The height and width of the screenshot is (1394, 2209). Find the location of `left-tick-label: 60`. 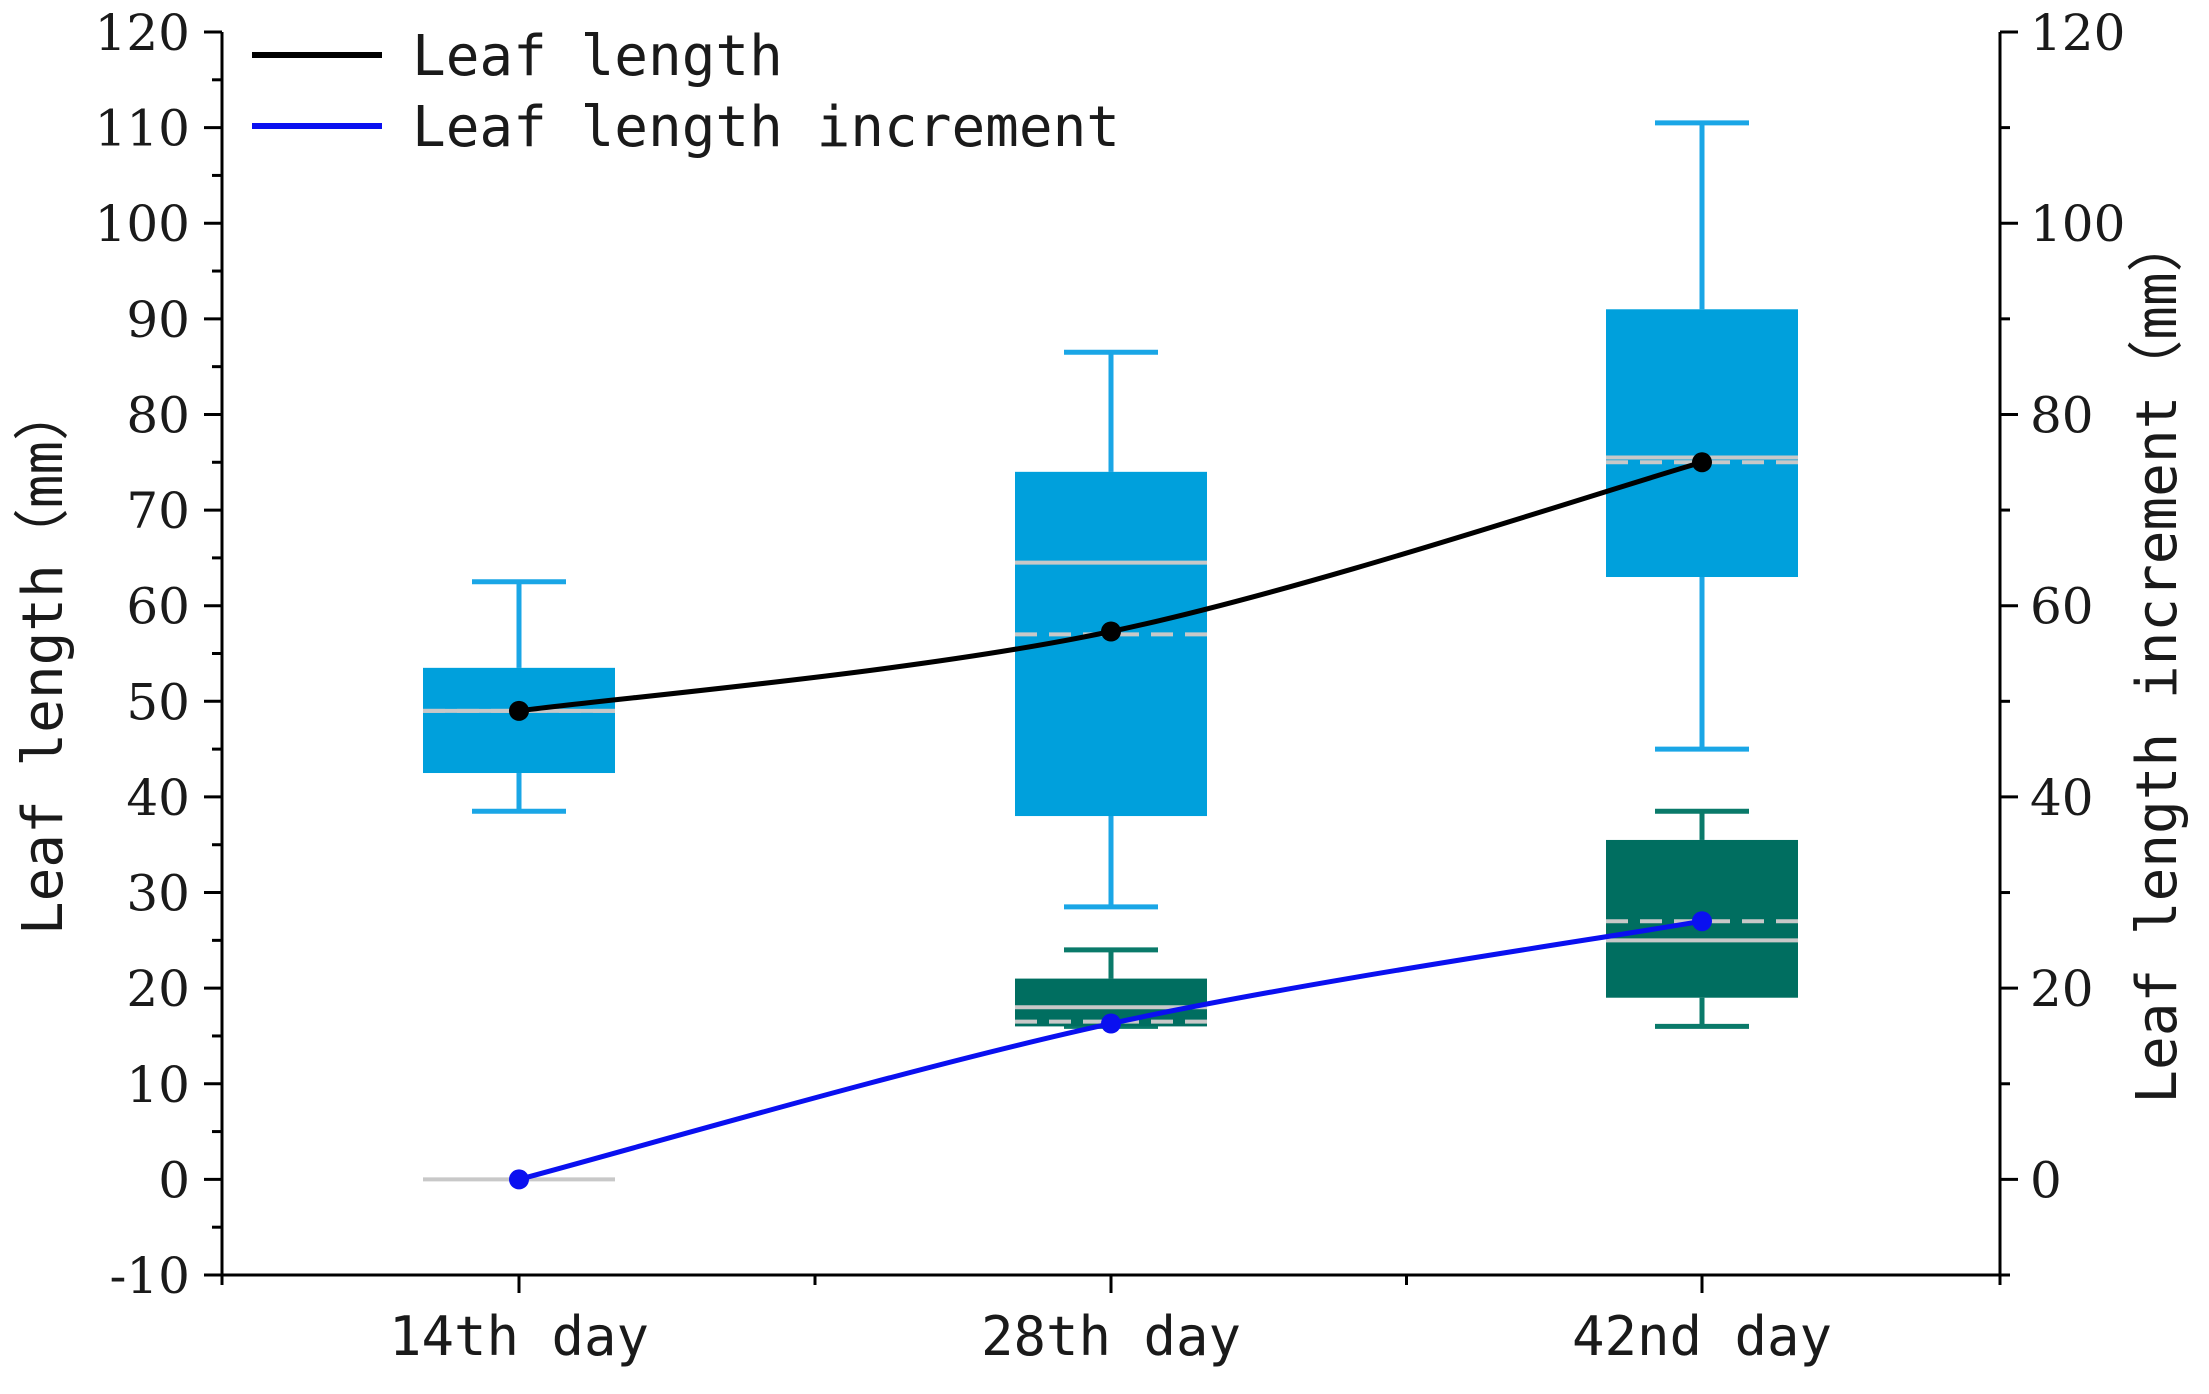

left-tick-label: 60 is located at coordinates (158, 607).